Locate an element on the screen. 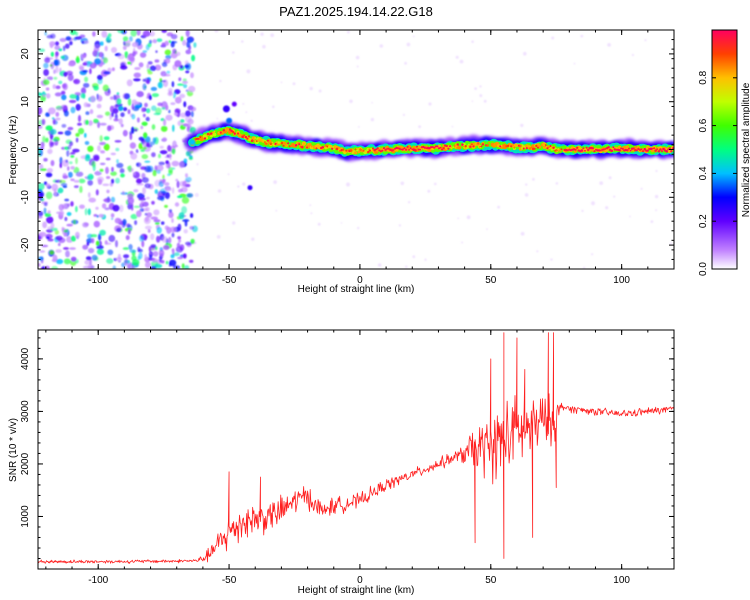 This screenshot has width=750, height=600. y-tick-label: 0 is located at coordinates (25, 149).